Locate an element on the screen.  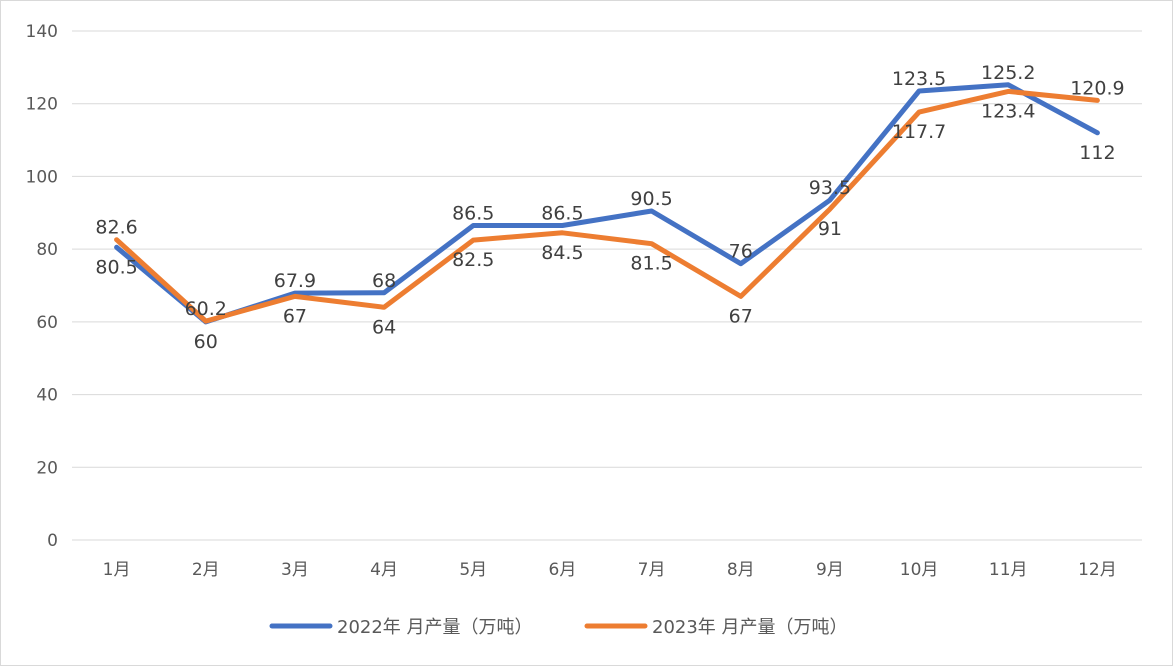
data-label: 120.9 is located at coordinates (1097, 88).